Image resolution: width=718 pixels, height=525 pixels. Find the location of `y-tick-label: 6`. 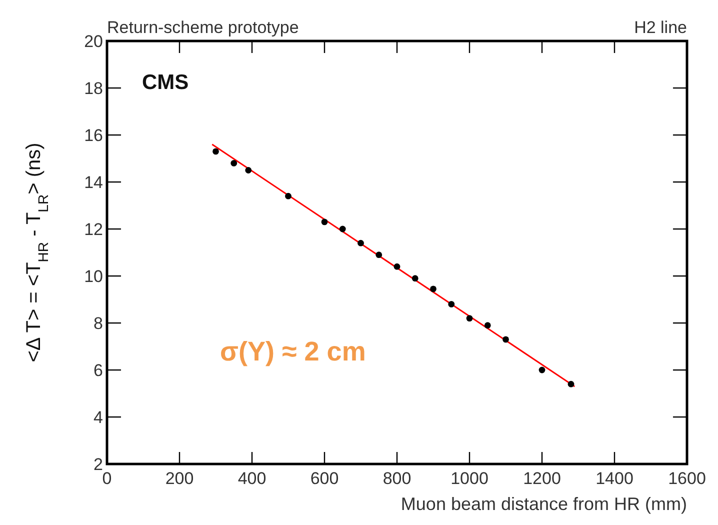

y-tick-label: 6 is located at coordinates (98, 370).